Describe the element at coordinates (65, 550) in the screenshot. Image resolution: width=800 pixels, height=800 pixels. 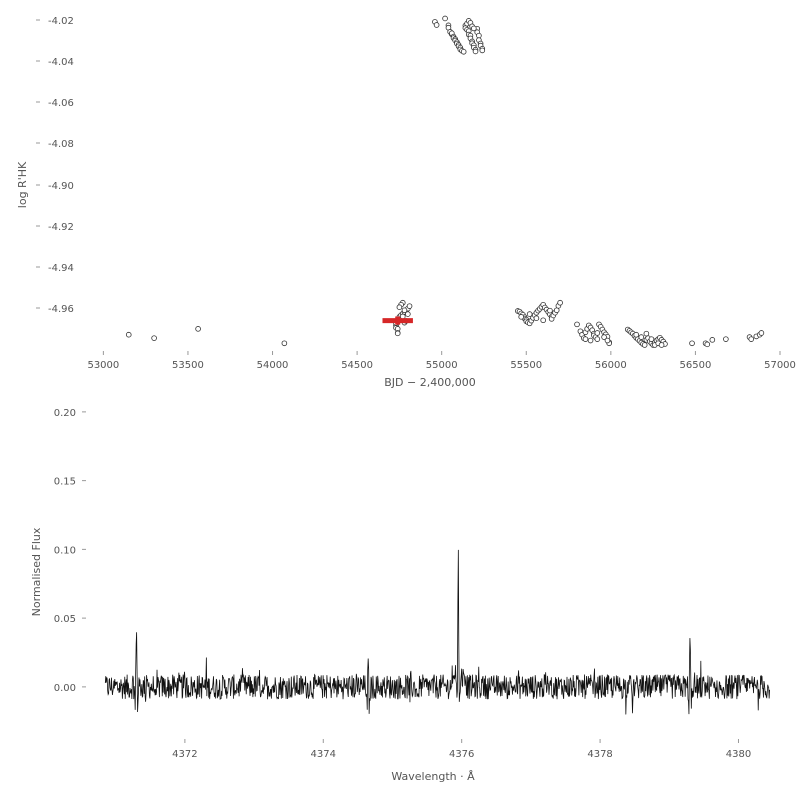
I see `spectrum-y-tick-label: 0.10` at that location.